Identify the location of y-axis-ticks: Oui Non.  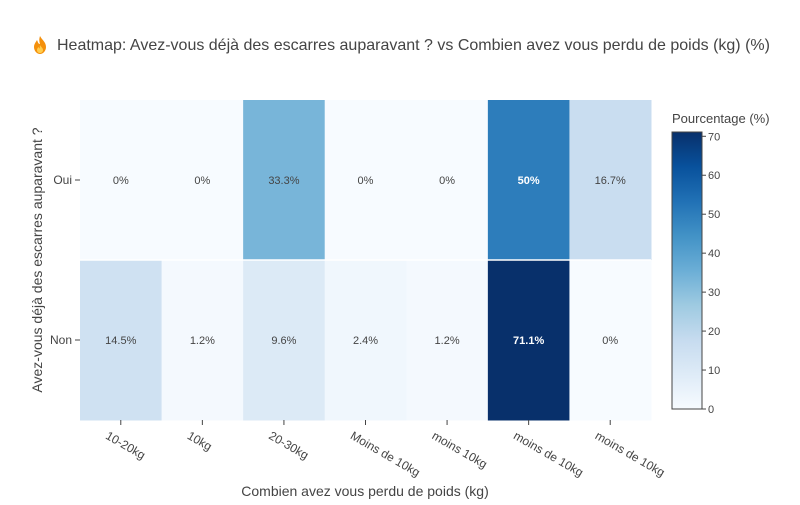
(65, 260).